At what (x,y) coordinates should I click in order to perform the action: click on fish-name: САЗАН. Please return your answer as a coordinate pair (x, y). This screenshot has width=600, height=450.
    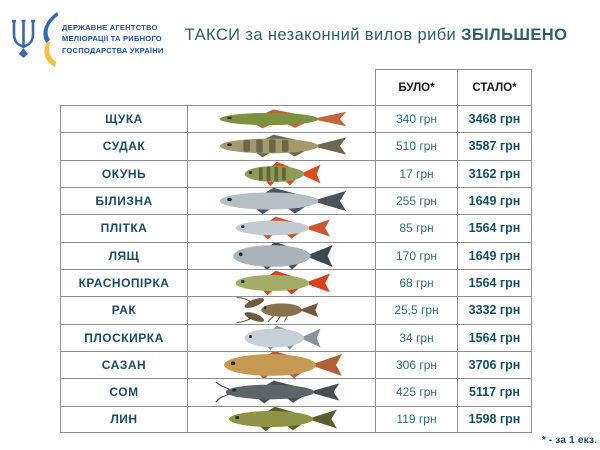
    Looking at the image, I should click on (124, 365).